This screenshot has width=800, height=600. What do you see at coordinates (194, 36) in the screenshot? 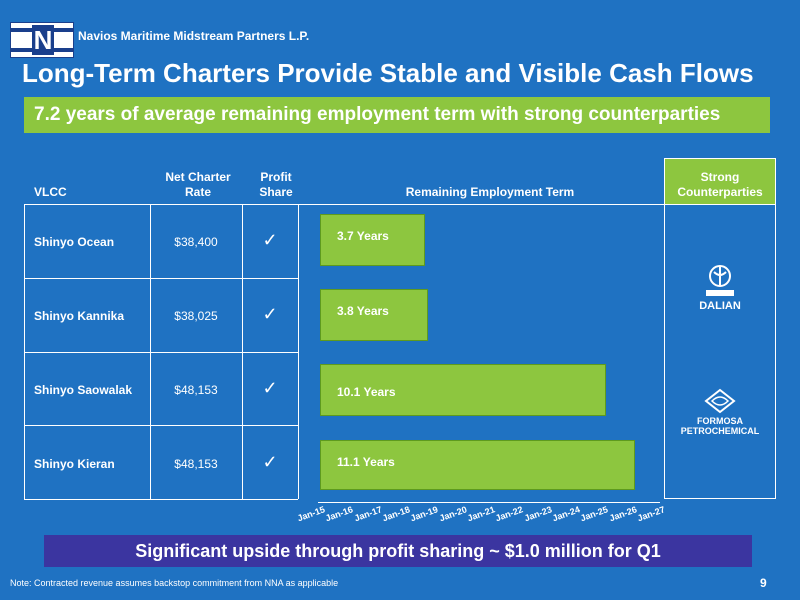
I see `company-name: Navios Maritime Midstream Partners L.P.` at bounding box center [194, 36].